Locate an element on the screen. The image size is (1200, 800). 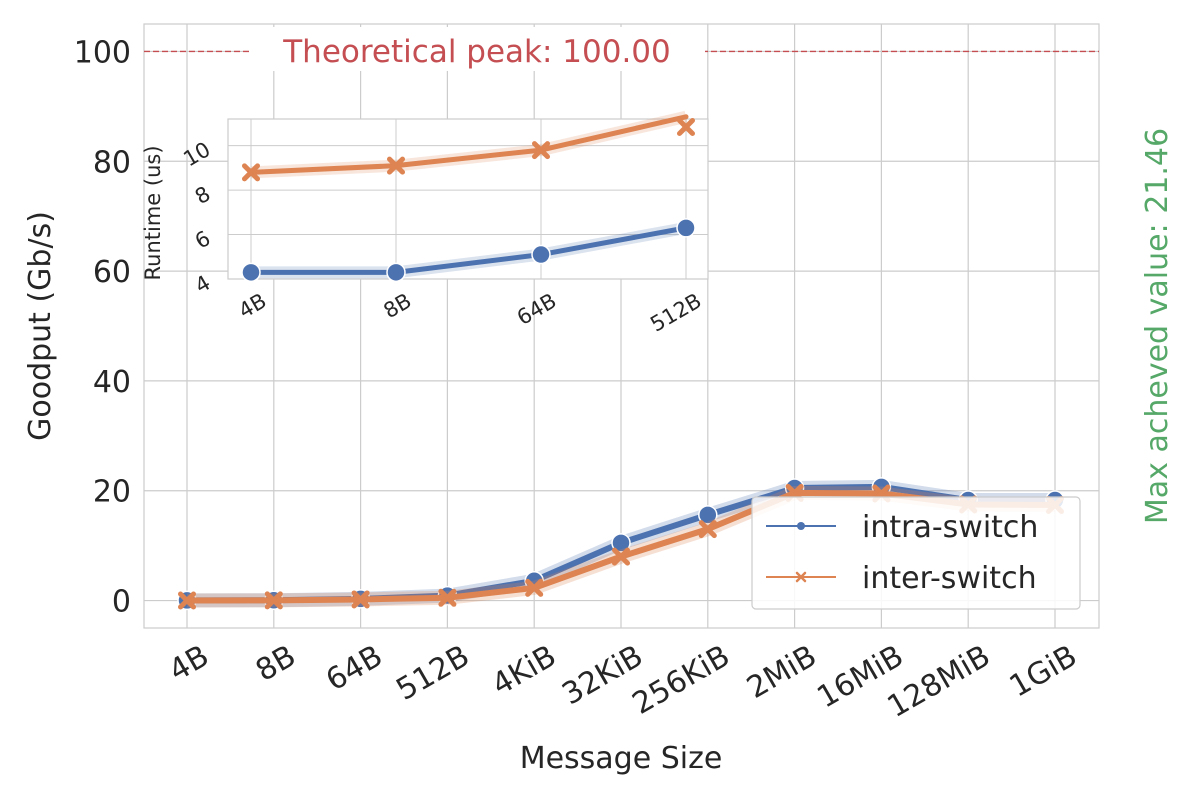
main-series-inter-switch-point-512b is located at coordinates (447, 597).